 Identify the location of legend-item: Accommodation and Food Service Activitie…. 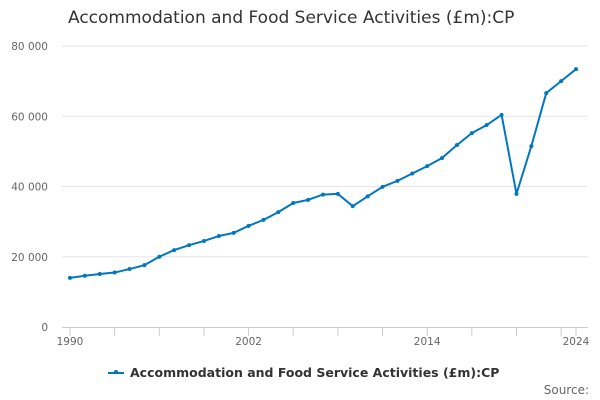
(303, 372).